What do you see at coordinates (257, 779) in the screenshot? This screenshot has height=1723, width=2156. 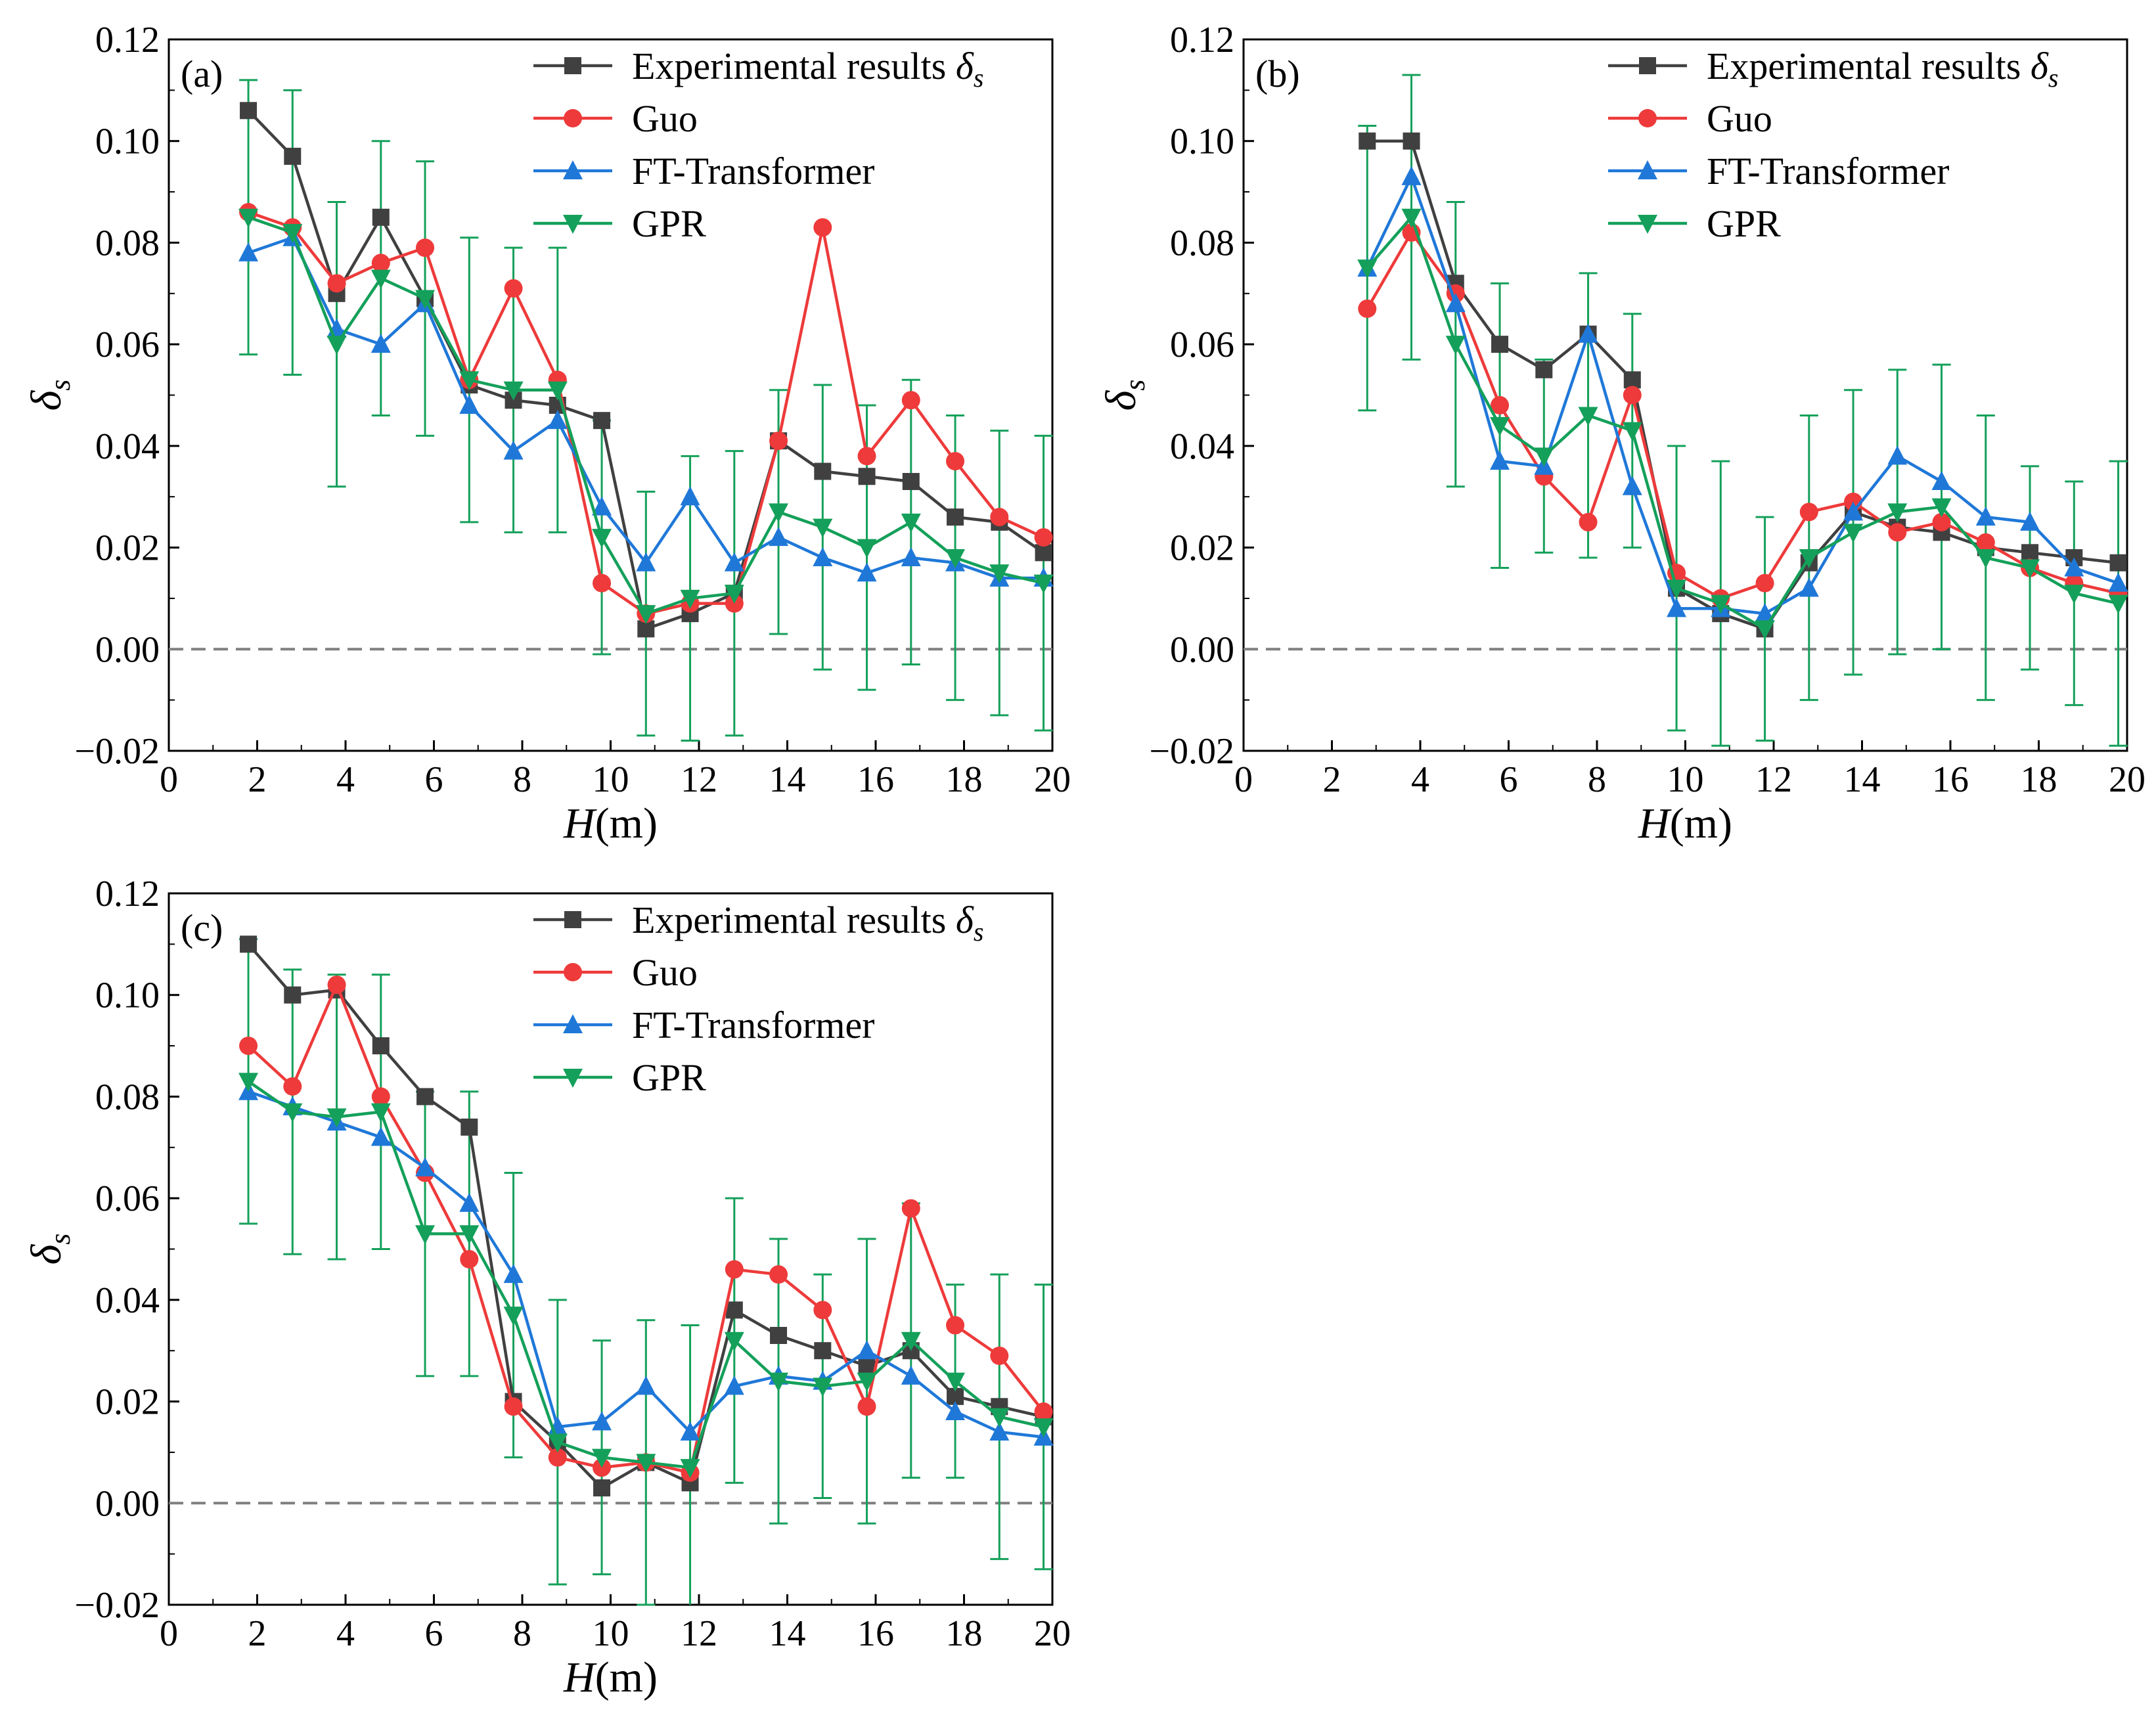 I see `x-tick-label: 2` at bounding box center [257, 779].